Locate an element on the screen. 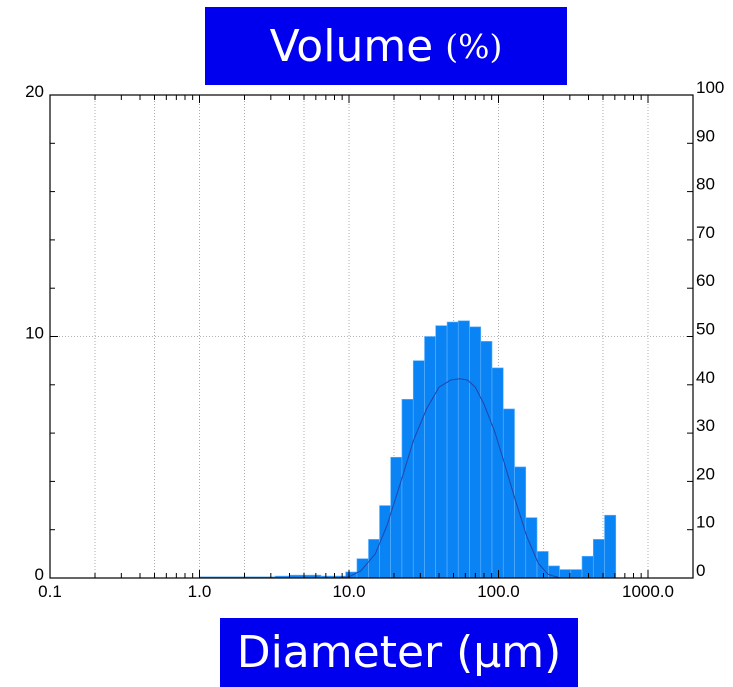  y-right-tick-label: 30 is located at coordinates (705, 425).